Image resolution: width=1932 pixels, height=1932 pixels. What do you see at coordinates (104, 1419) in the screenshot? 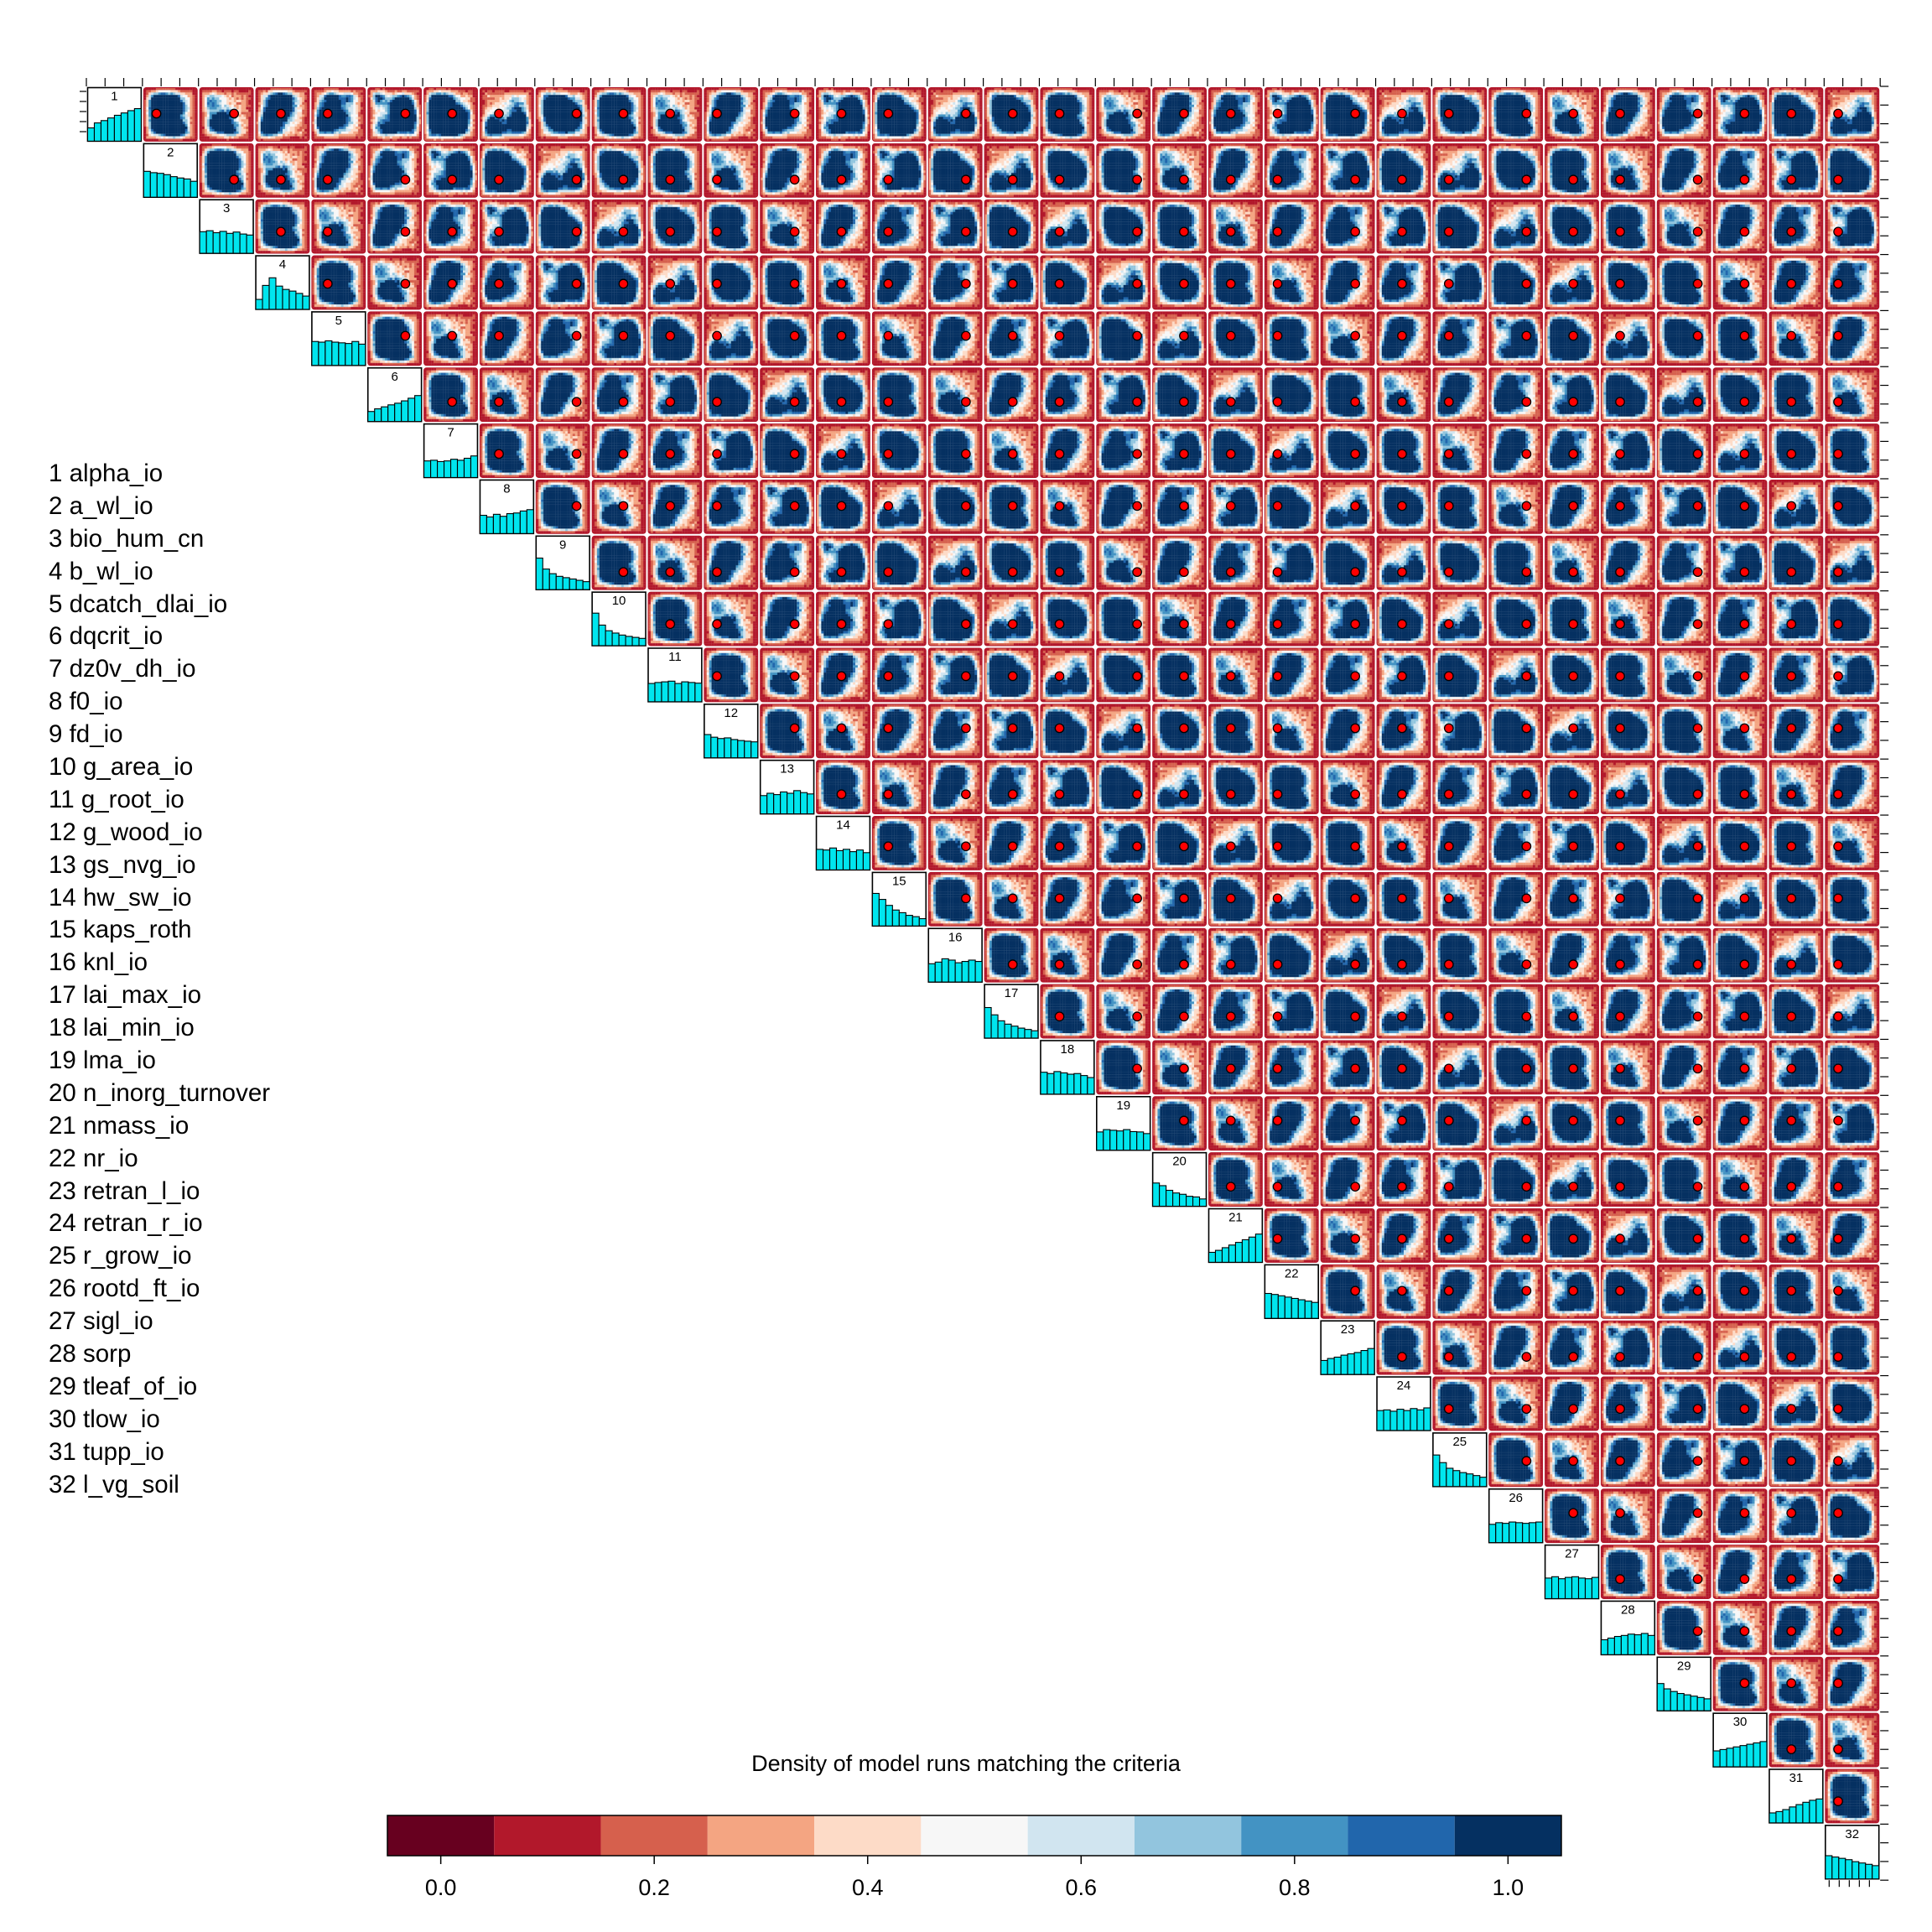
I see `parameter-legend-item: 30 tlow_io` at bounding box center [104, 1419].